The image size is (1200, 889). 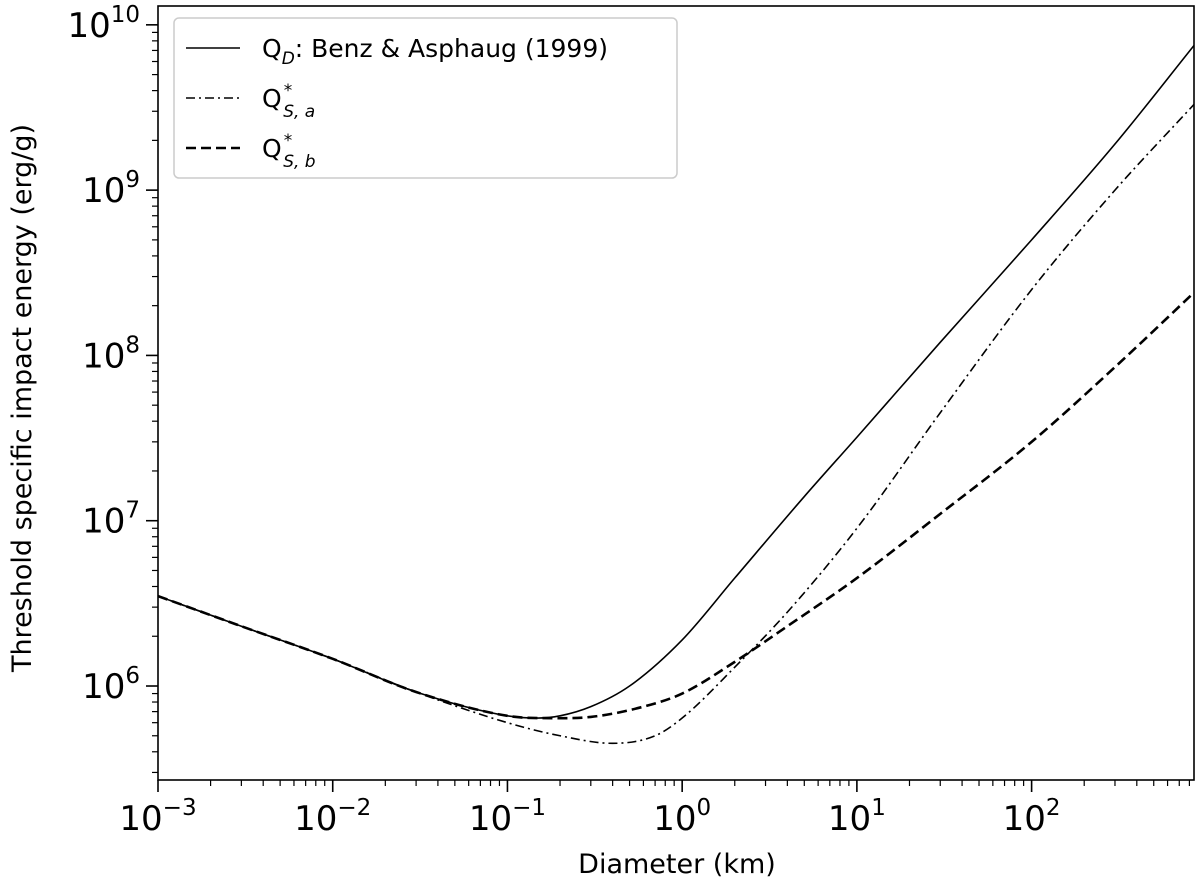 I want to click on x-tick-label: 10², so click(x=1032, y=817).